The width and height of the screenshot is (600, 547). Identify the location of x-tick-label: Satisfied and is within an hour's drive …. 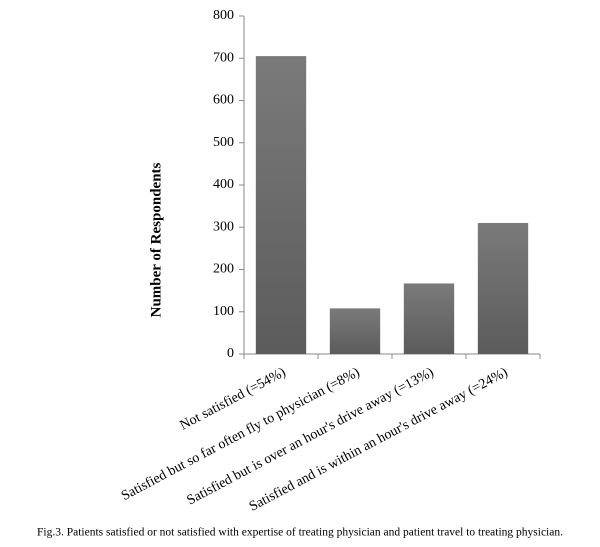
(379, 440).